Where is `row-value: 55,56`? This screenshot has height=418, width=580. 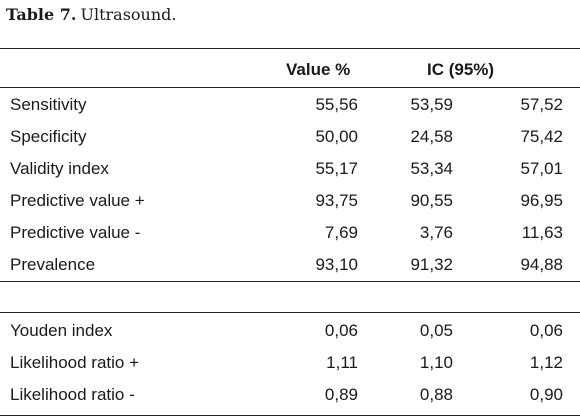 row-value: 55,56 is located at coordinates (336, 104).